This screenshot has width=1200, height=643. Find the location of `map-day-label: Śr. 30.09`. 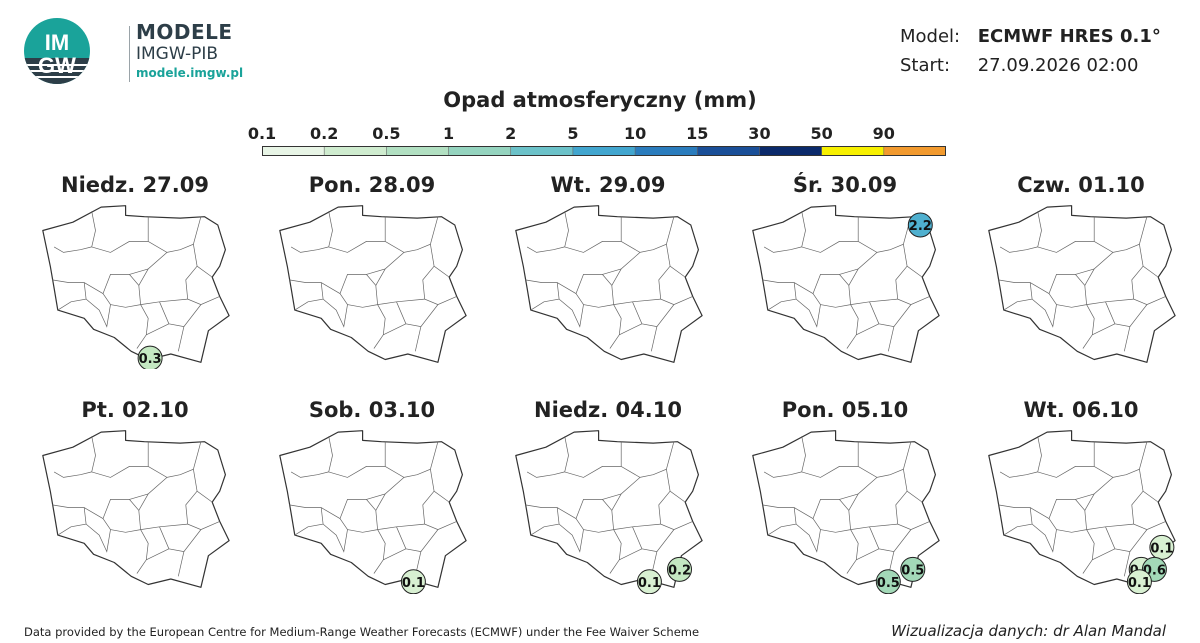

map-day-label: Śr. 30.09 is located at coordinates (845, 185).